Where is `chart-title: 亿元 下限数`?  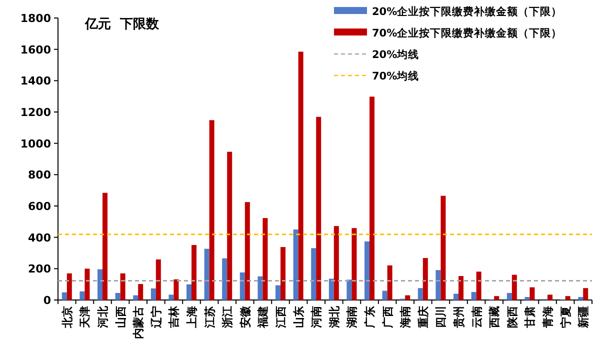
chart-title: 亿元 下限数 is located at coordinates (122, 24).